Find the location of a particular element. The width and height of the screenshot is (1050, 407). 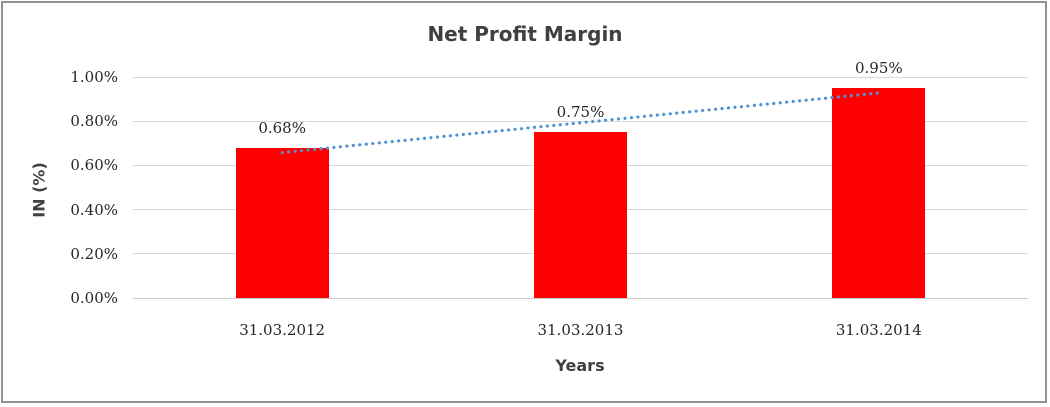

x-category-label: 31.03.2014 is located at coordinates (878, 330).